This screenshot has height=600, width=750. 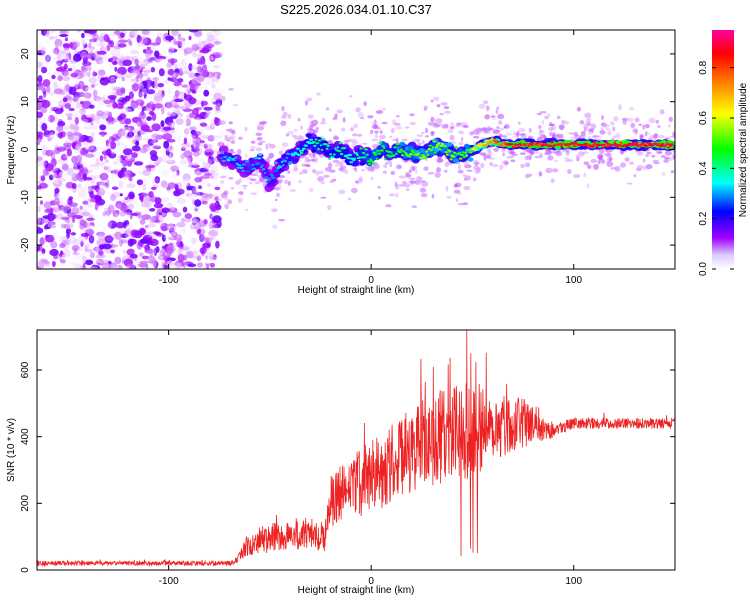 What do you see at coordinates (356, 9) in the screenshot?
I see `chart-title: S225.2026.034.01.10.C37` at bounding box center [356, 9].